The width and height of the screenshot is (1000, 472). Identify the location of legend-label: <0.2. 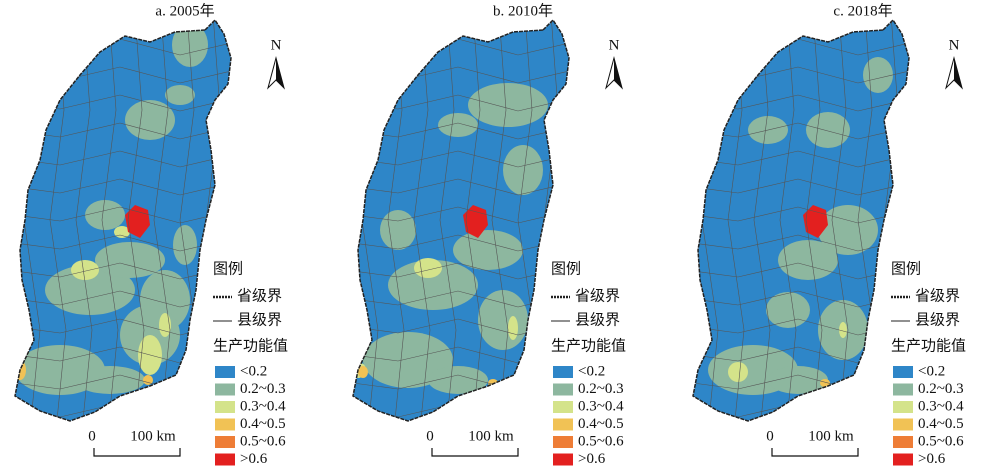
(253, 371).